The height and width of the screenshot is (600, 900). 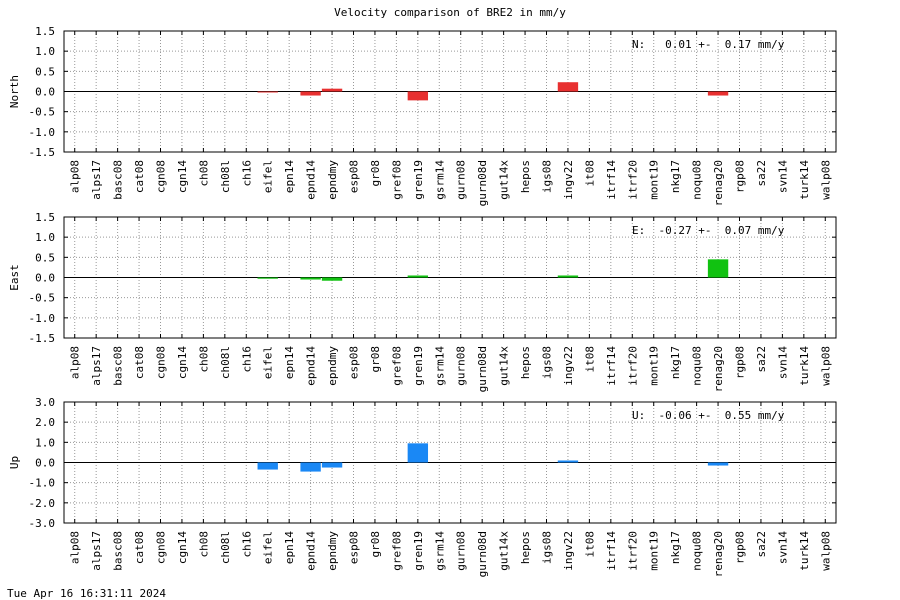 What do you see at coordinates (289, 362) in the screenshot?
I see `x-tick-label: epn14` at bounding box center [289, 362].